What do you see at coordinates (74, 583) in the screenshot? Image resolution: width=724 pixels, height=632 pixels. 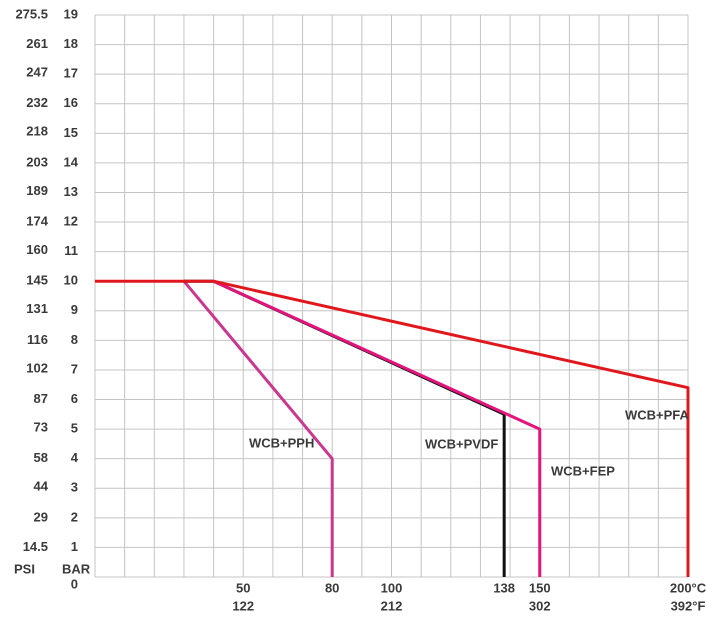 I see `y-tick-label: 0` at bounding box center [74, 583].